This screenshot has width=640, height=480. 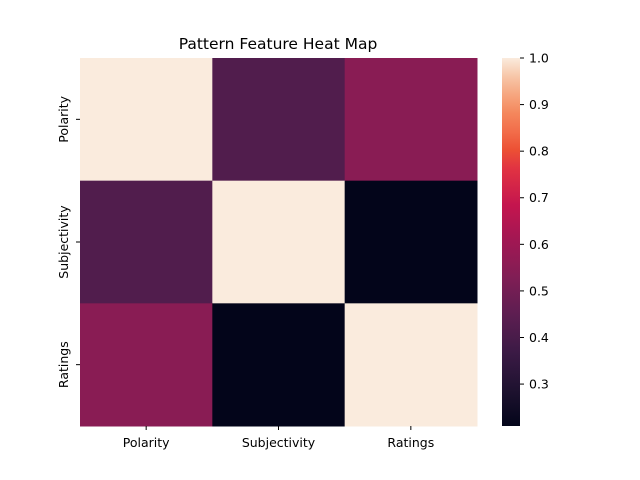 What do you see at coordinates (146, 120) in the screenshot?
I see `heatmap-cell-polarity-polarity` at bounding box center [146, 120].